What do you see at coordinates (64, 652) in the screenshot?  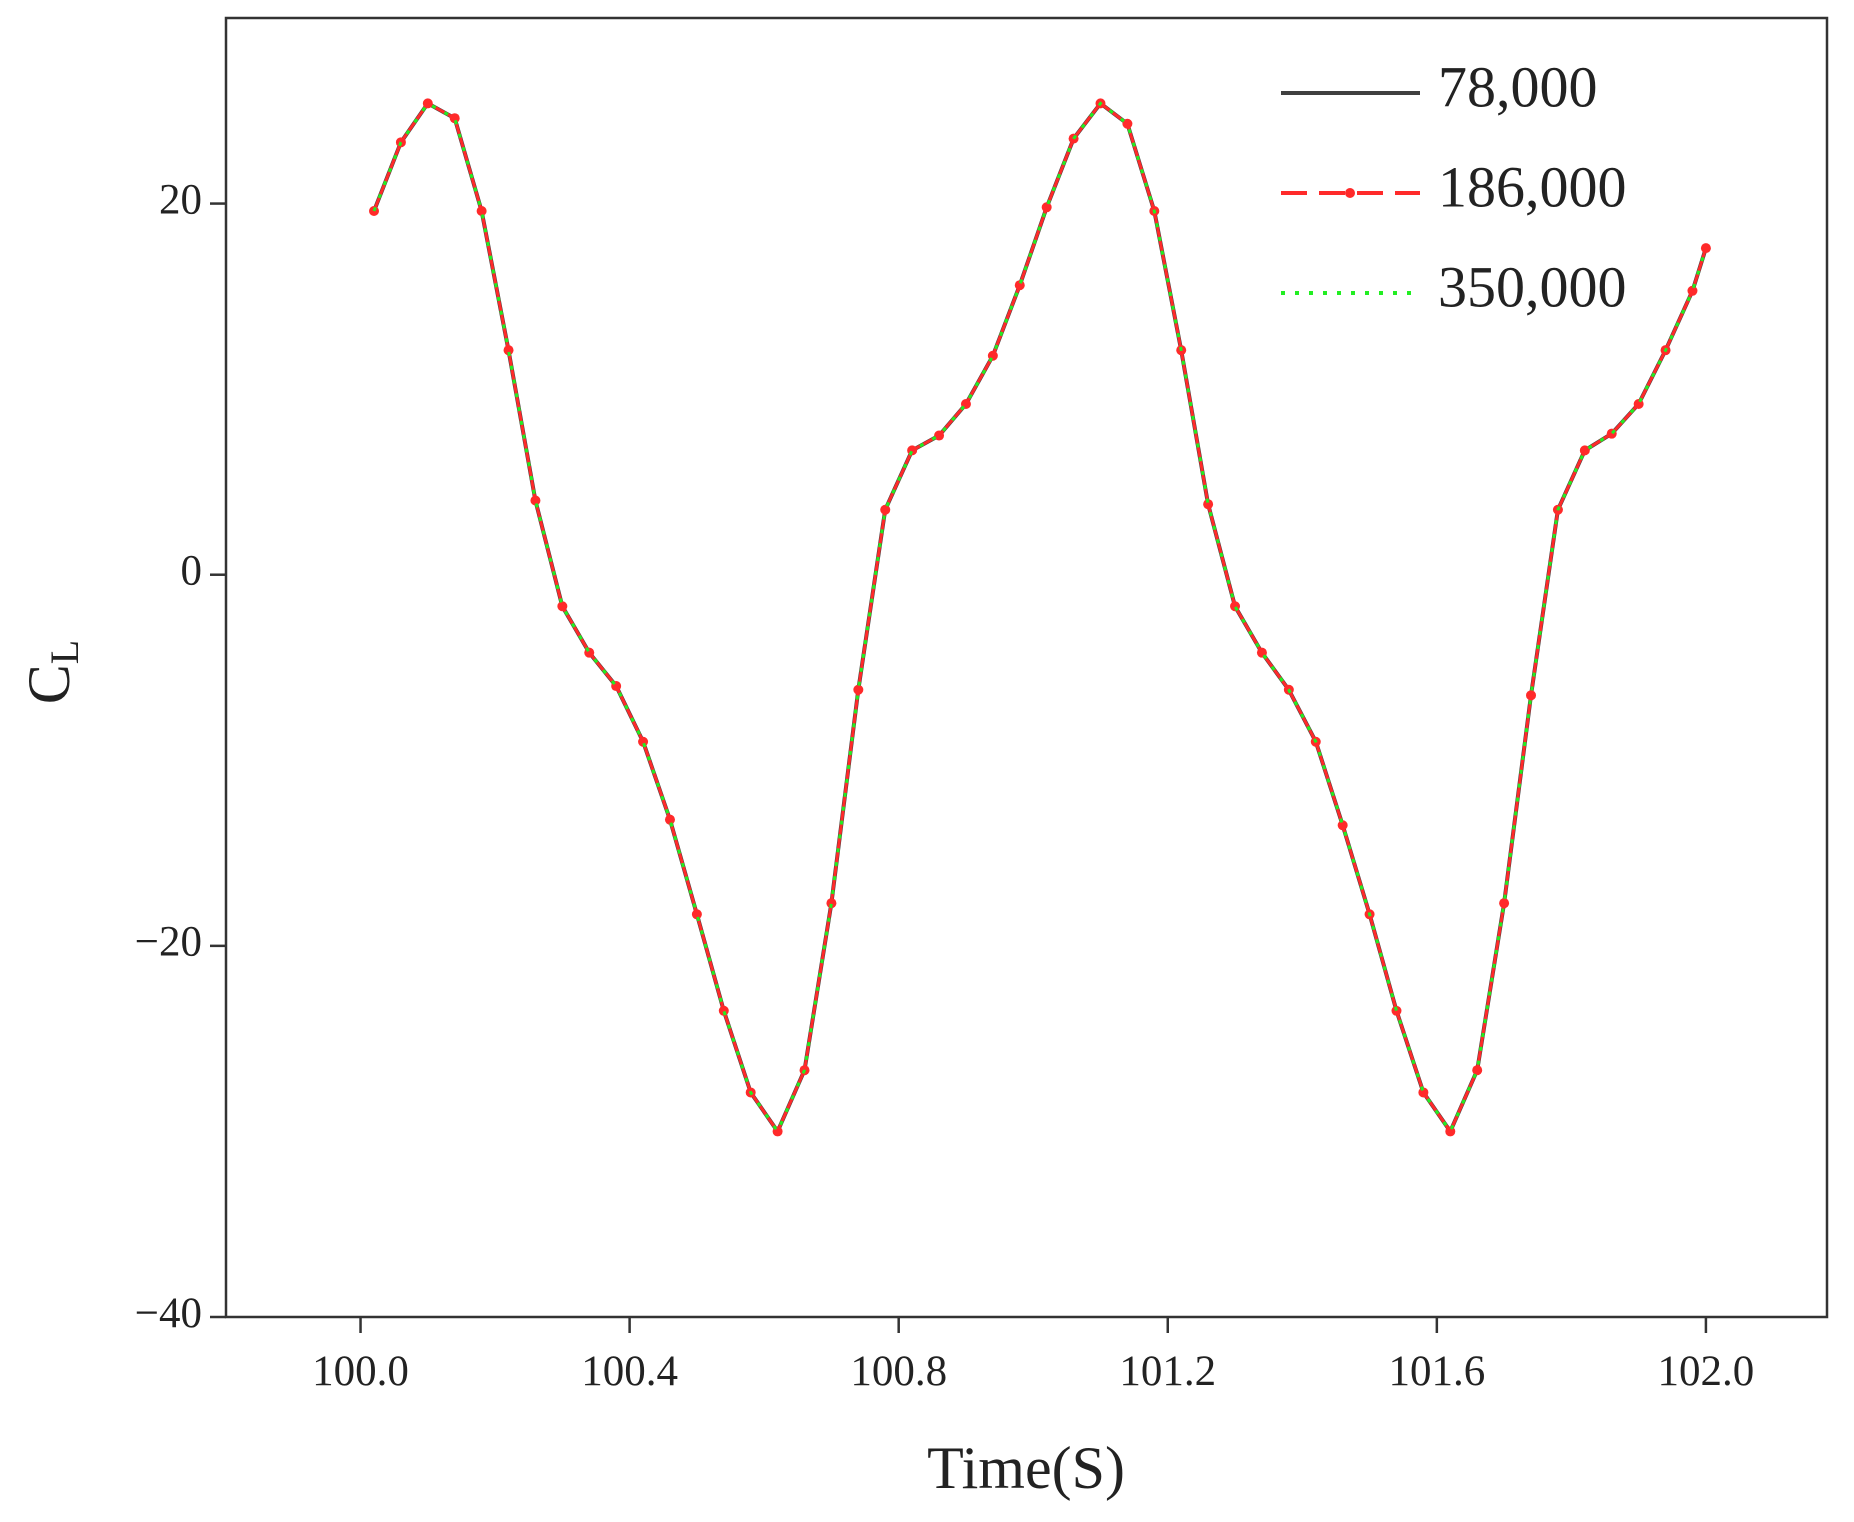 I see `y-label-sub: L` at bounding box center [64, 652].